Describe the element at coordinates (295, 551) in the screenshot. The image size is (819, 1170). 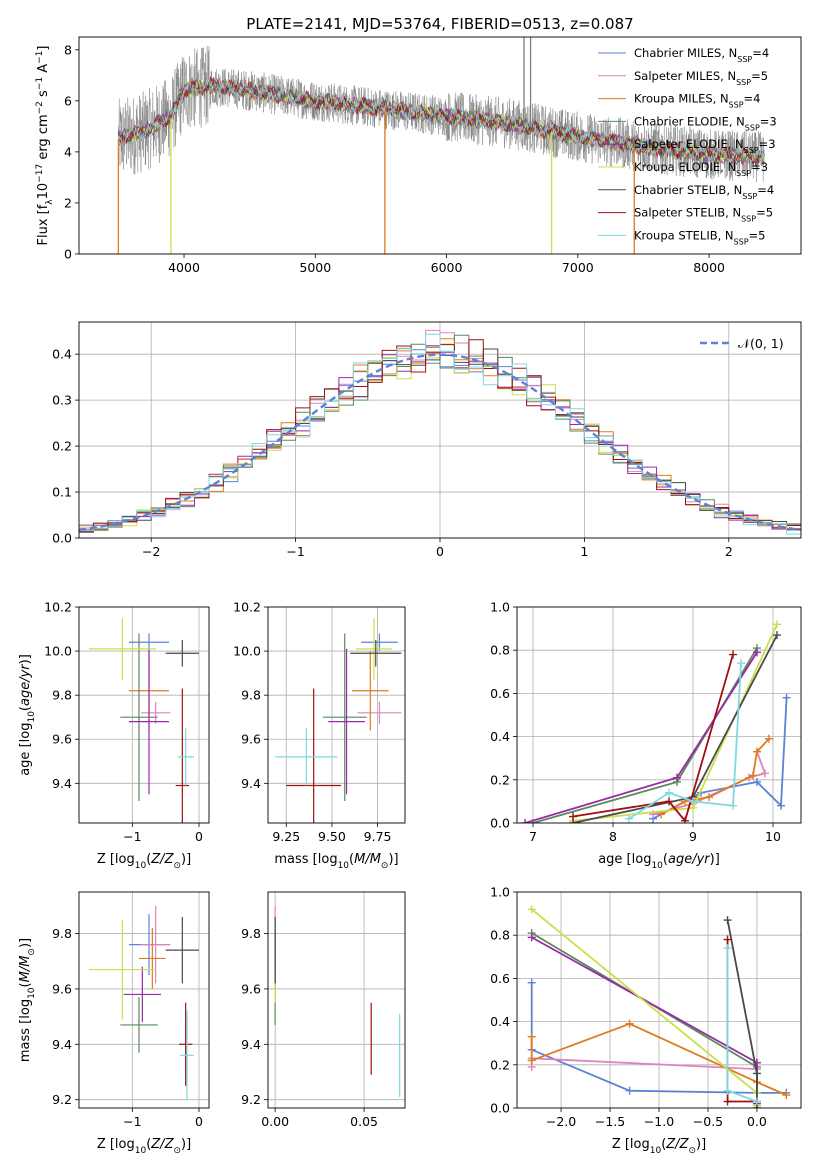
I see `residuals-xtick-label: −1` at that location.